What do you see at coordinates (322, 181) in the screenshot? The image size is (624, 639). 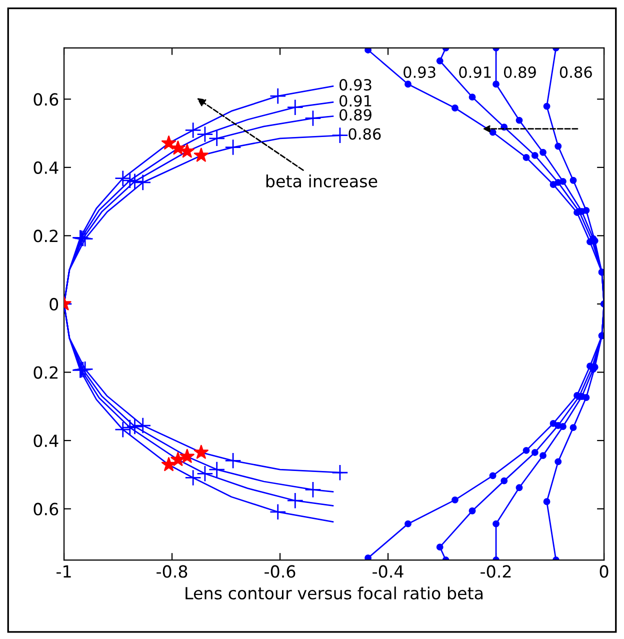 I see `annotation: beta increase` at bounding box center [322, 181].